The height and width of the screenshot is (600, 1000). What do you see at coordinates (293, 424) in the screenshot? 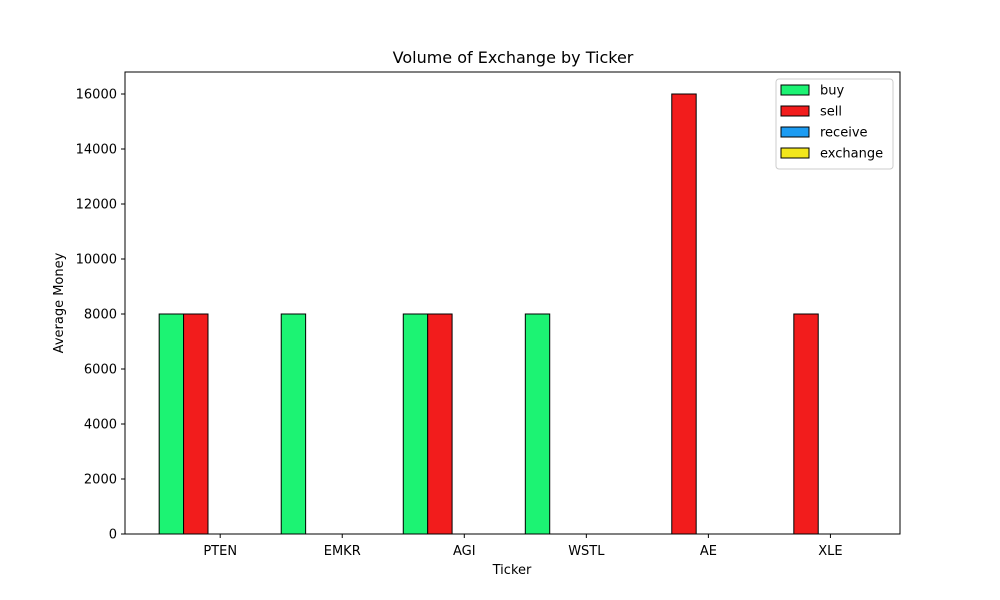
I see `bar-emkr-buy` at bounding box center [293, 424].